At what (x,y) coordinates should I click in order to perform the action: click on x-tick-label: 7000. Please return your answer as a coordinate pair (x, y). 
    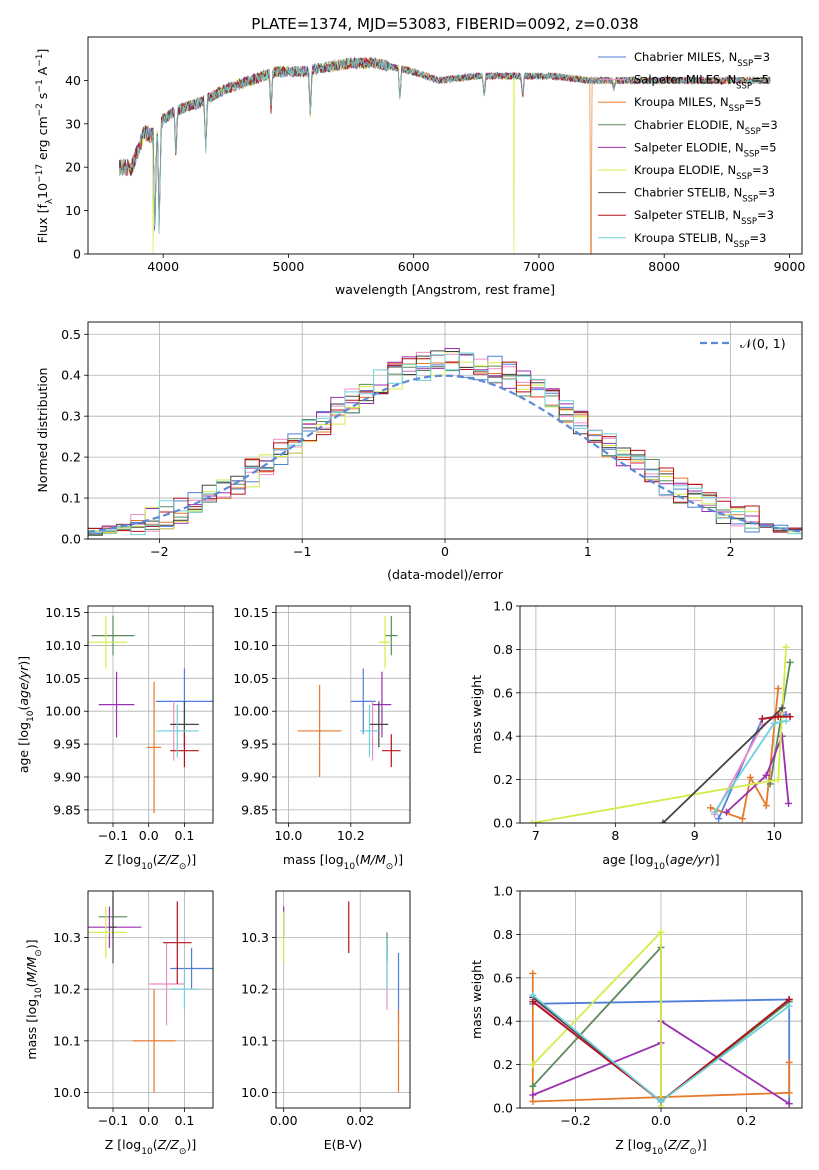
    Looking at the image, I should click on (539, 266).